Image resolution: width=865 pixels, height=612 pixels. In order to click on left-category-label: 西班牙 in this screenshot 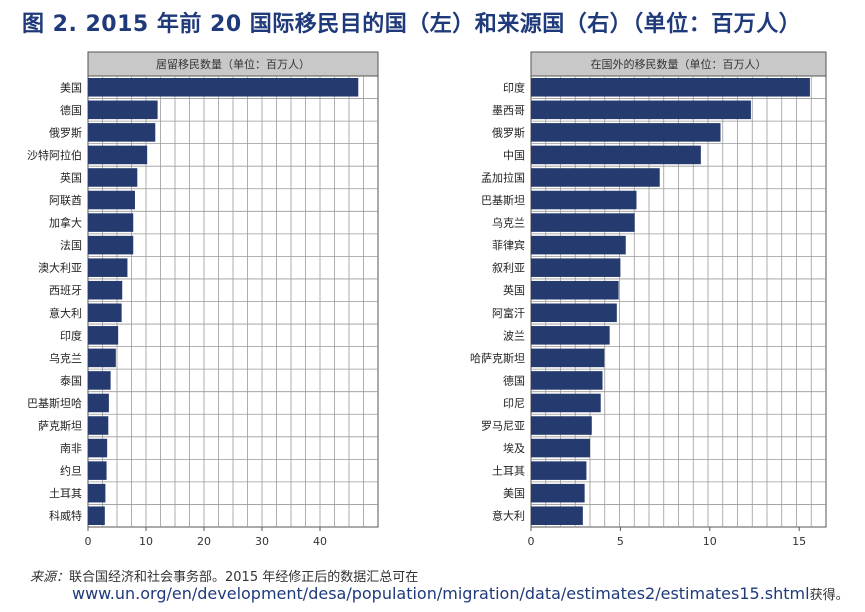, I will do `click(65, 290)`.